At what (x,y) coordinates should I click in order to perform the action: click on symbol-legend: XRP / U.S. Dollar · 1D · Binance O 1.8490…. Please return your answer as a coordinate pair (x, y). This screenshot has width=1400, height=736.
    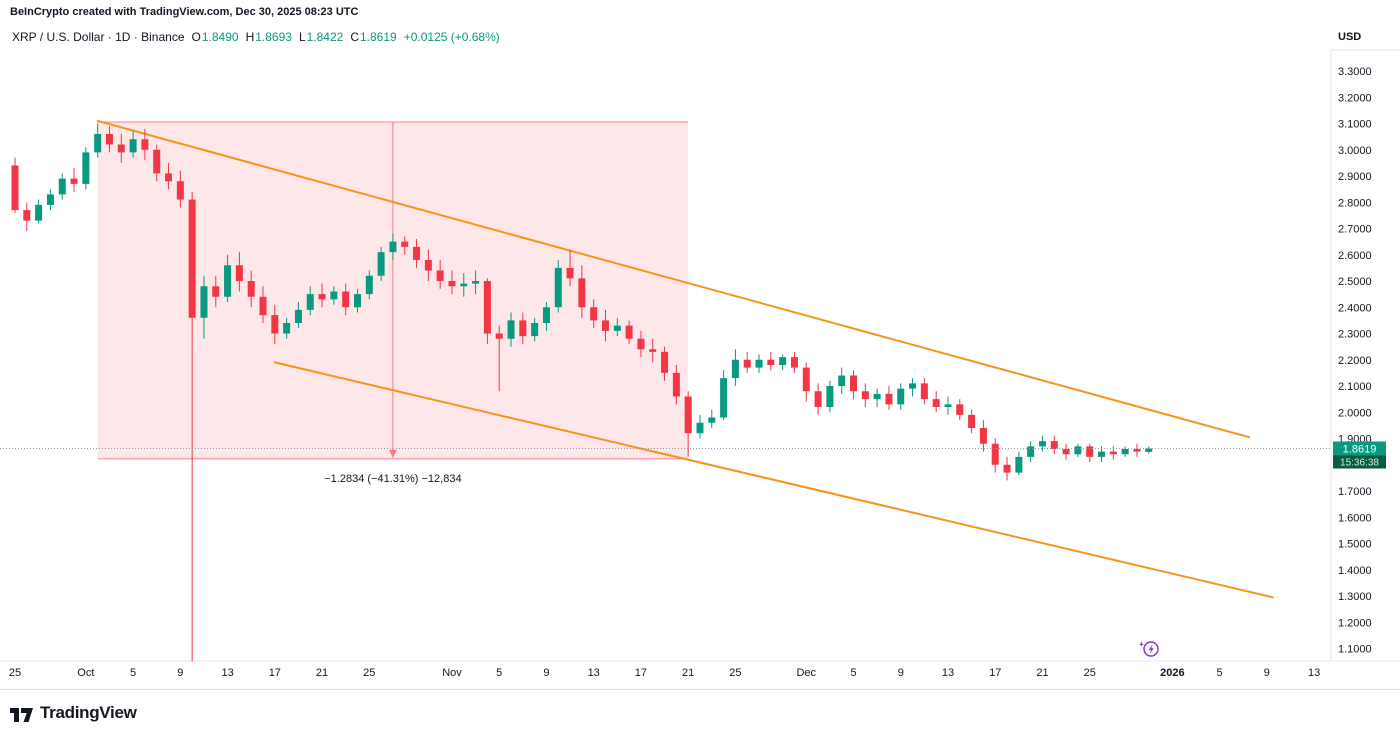
    Looking at the image, I should click on (256, 37).